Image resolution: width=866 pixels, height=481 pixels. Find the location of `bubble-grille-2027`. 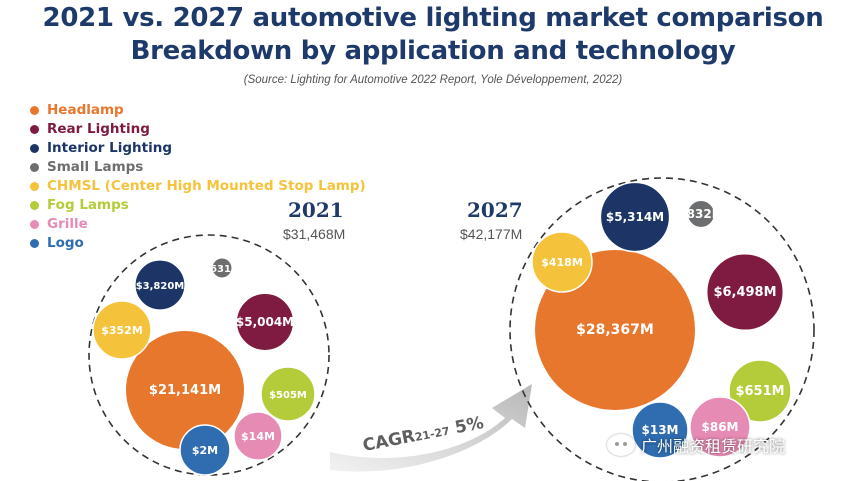

bubble-grille-2027 is located at coordinates (720, 427).